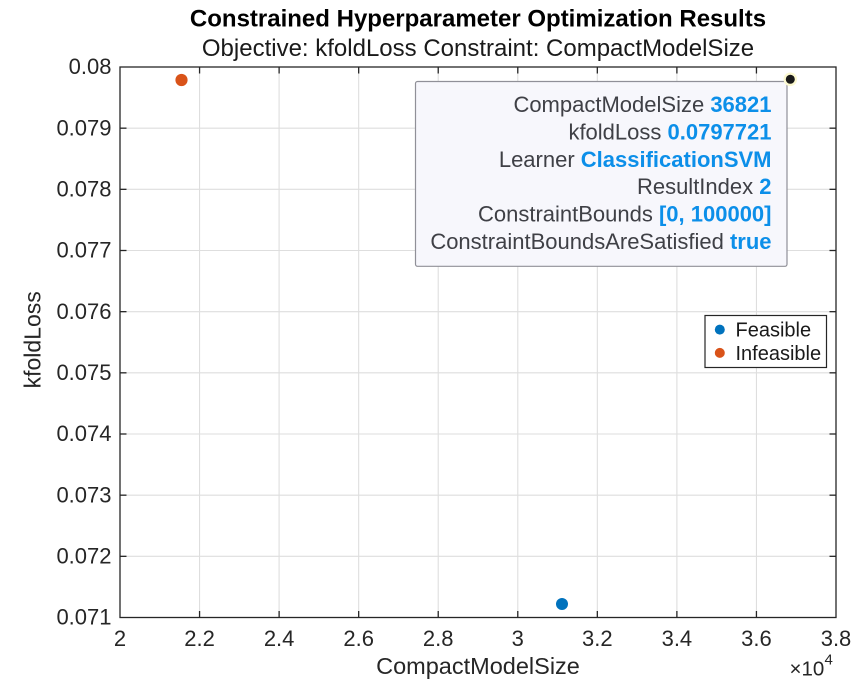 The width and height of the screenshot is (861, 690). I want to click on svg-text: Learner ClassificationSVM, so click(635, 159).